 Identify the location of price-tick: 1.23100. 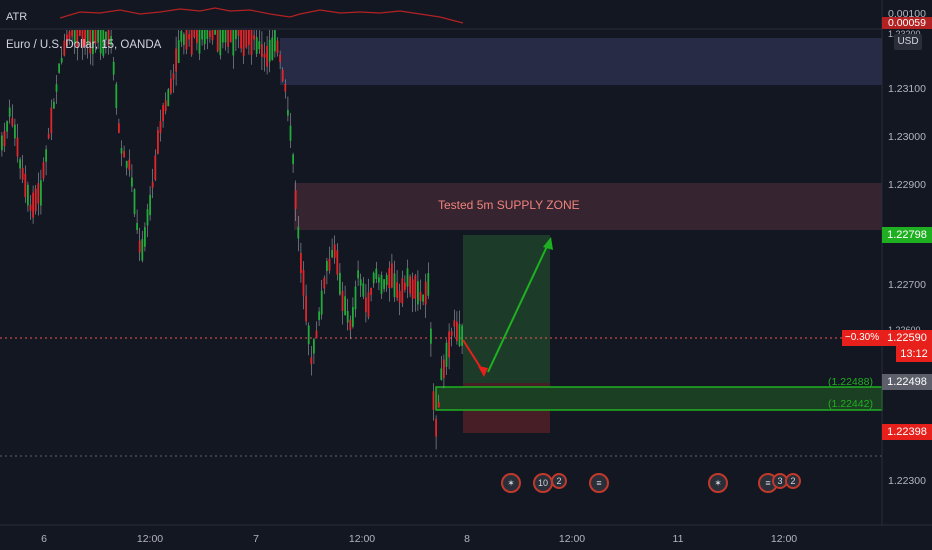
(907, 89).